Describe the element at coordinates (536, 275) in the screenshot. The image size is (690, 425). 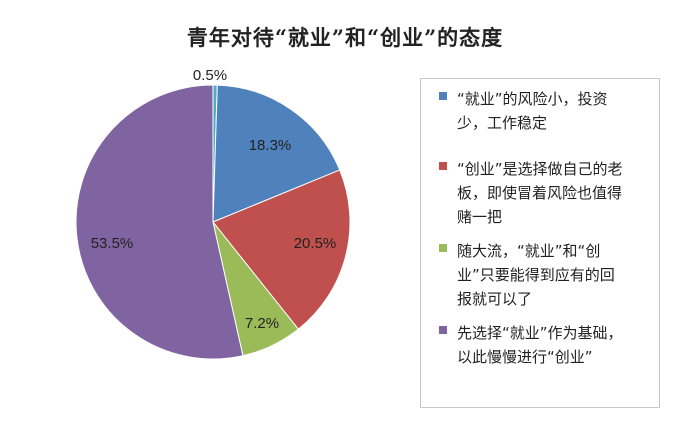
I see `legend-label: 随大流，“就业”和“创业”只要能得到应有的回报就可以了` at that location.